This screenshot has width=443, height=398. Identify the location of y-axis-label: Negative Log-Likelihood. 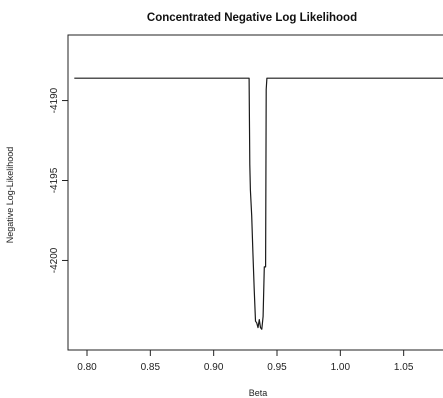
(10, 195).